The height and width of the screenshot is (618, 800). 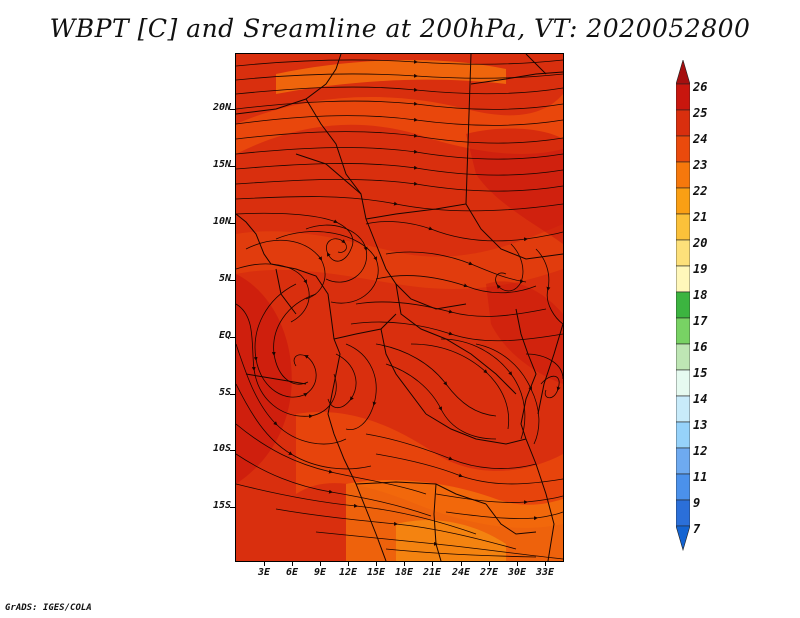 What do you see at coordinates (224, 278) in the screenshot?
I see `lat-label-5n: 5N` at bounding box center [224, 278].